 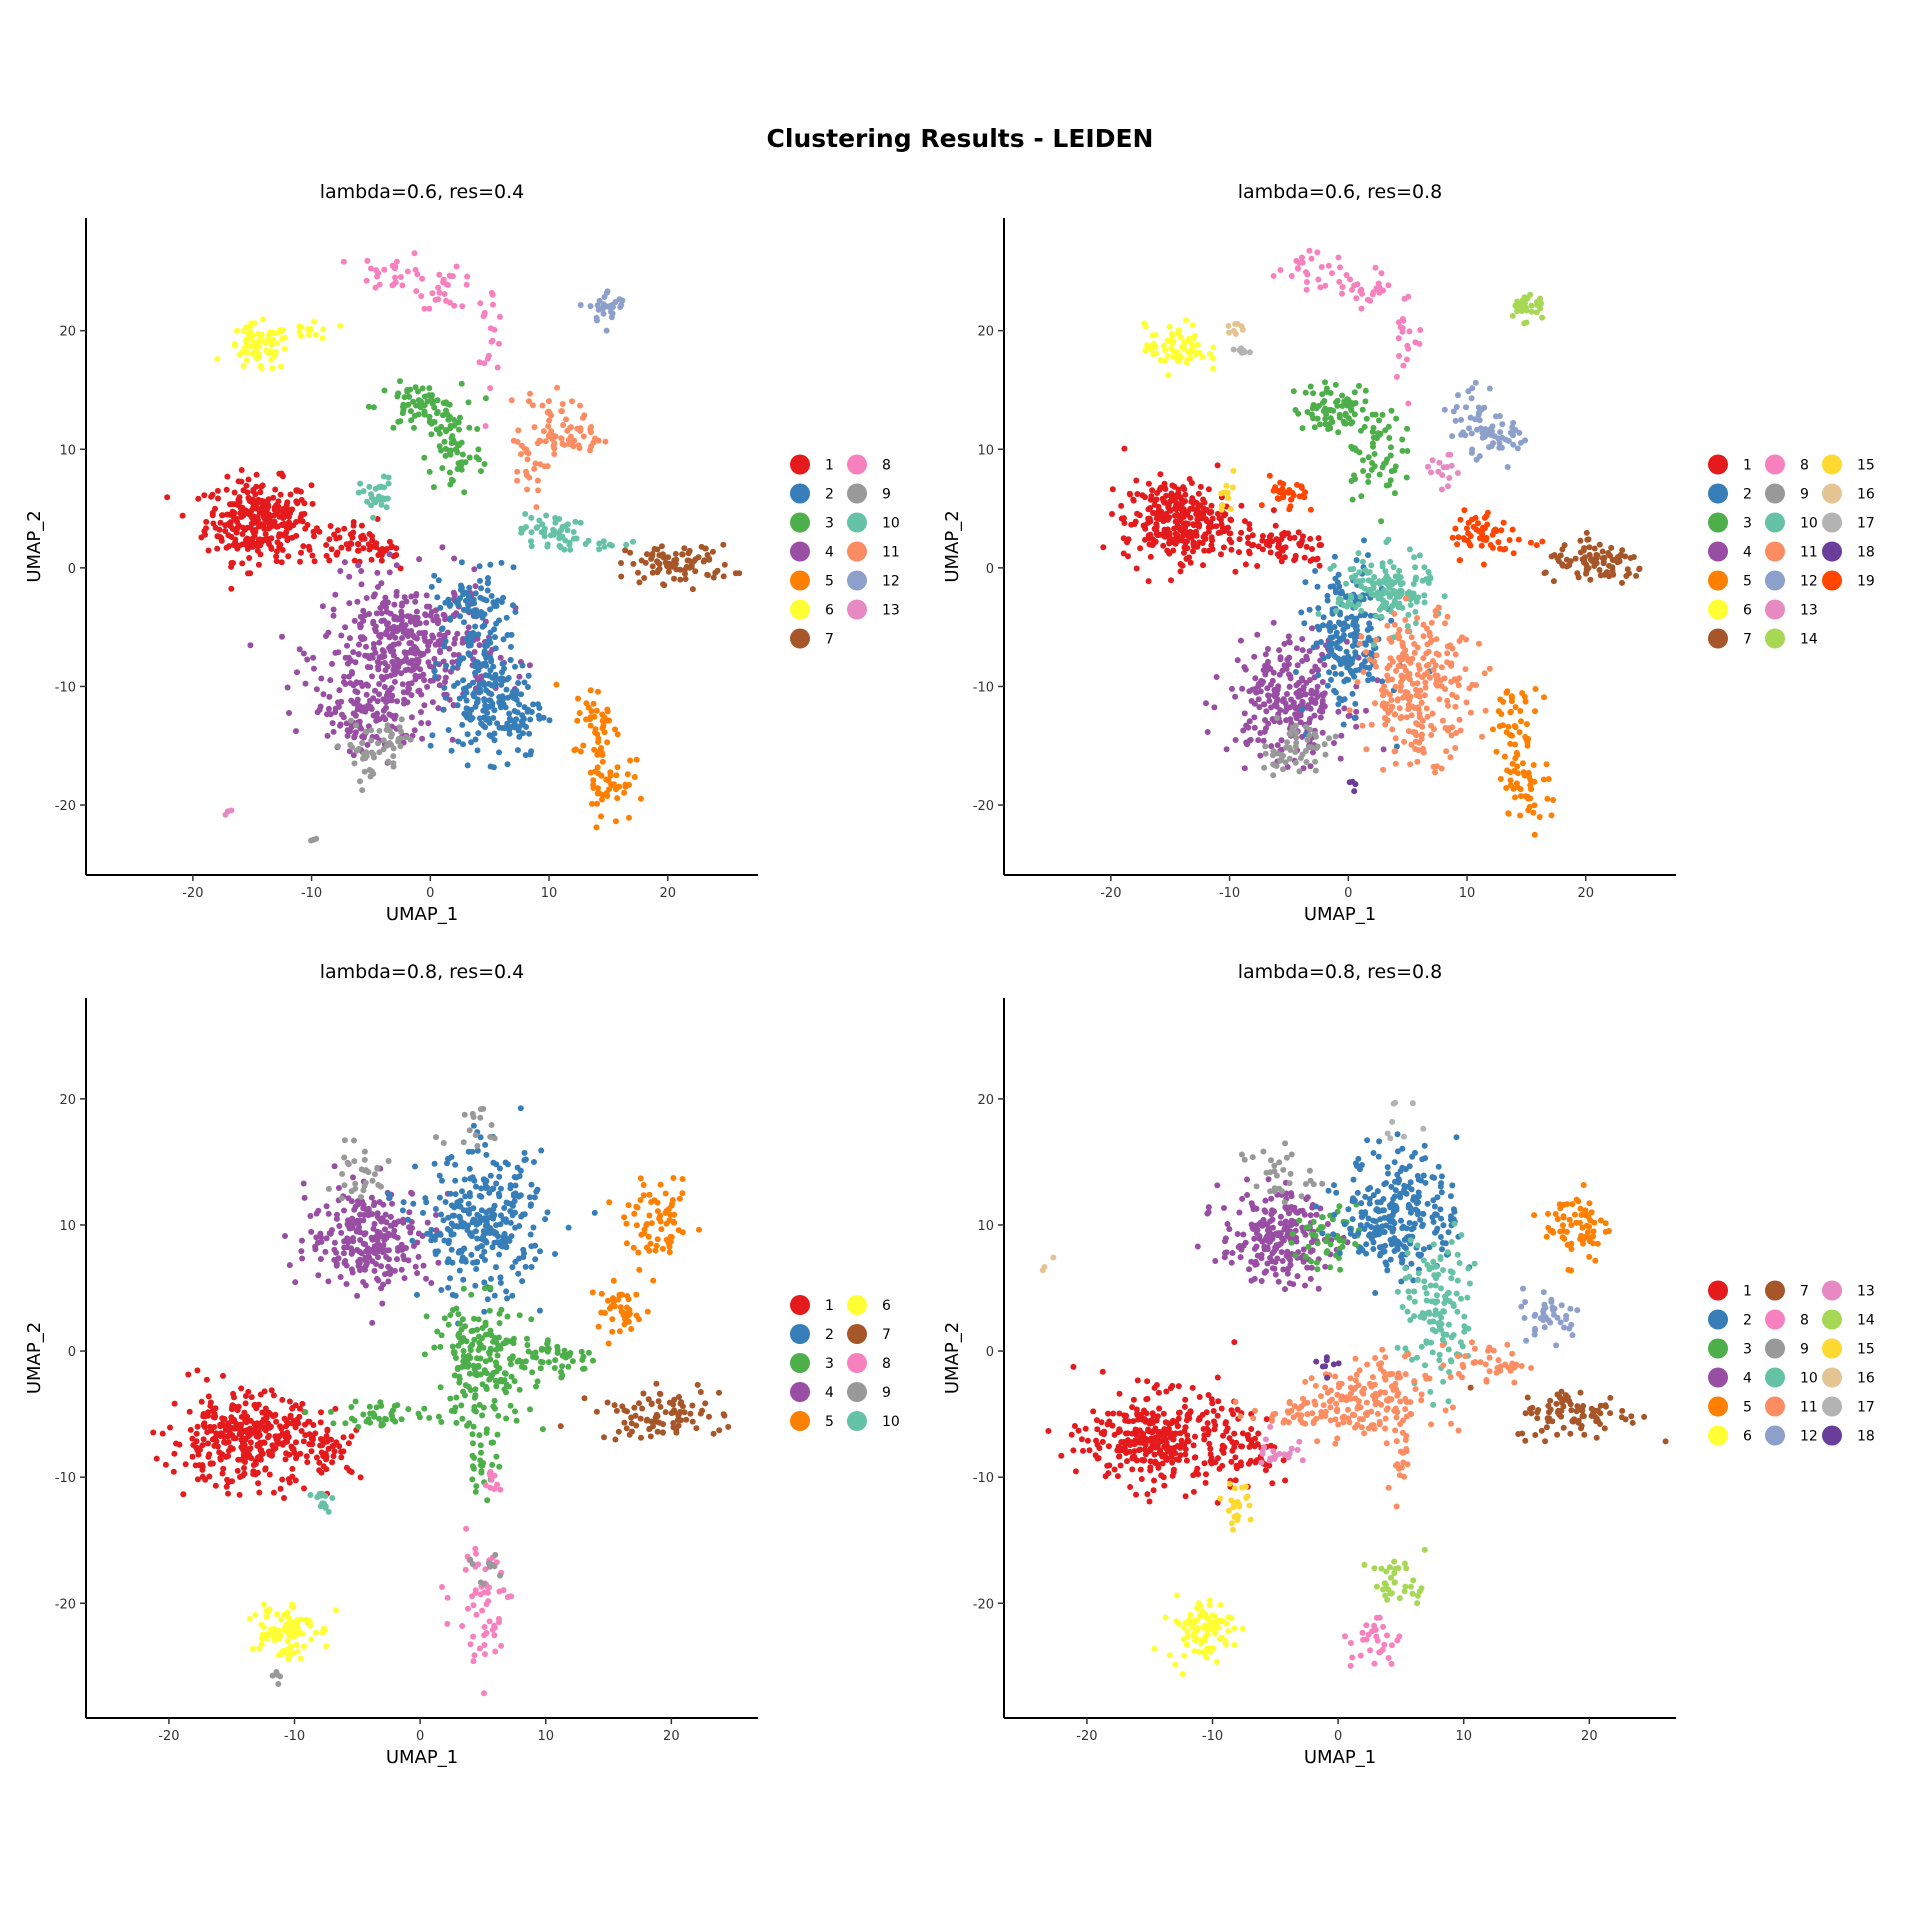 What do you see at coordinates (891, 582) in the screenshot?
I see `legend-label: 12` at bounding box center [891, 582].